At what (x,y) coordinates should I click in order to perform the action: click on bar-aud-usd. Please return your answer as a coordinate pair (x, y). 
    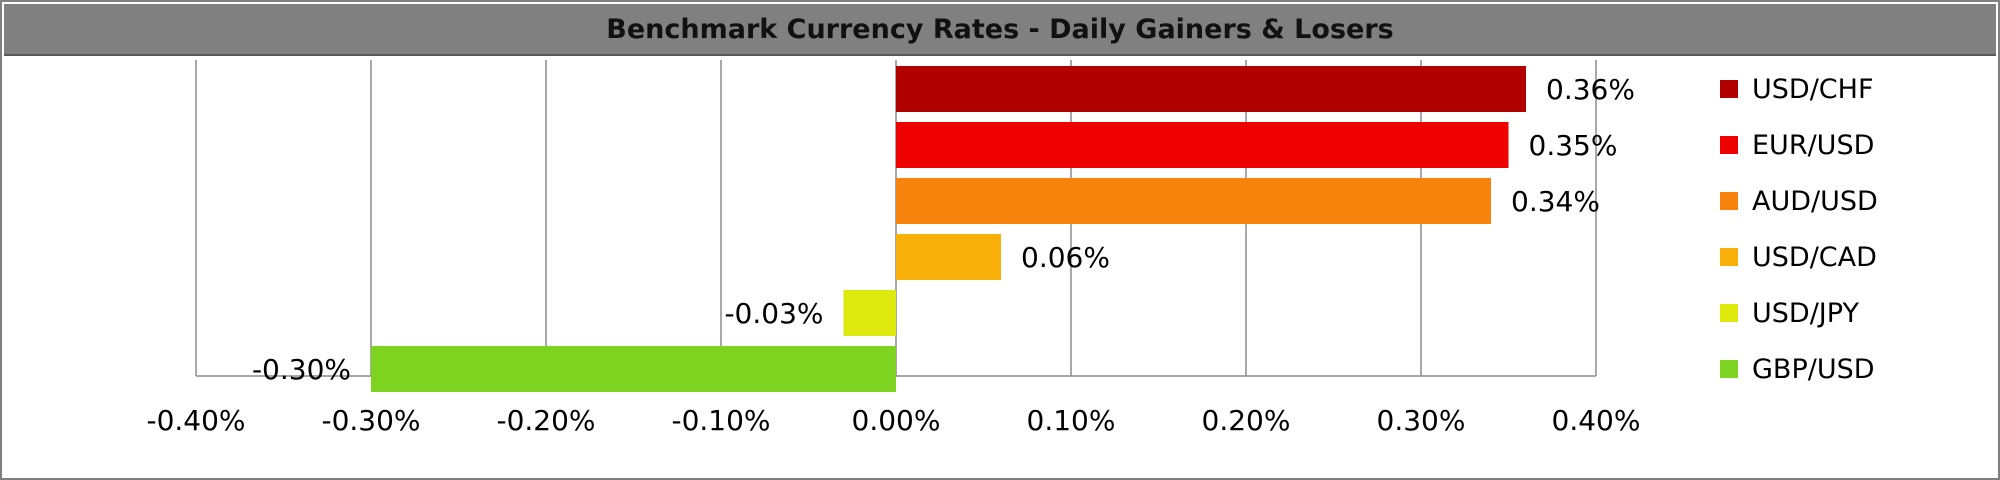
    Looking at the image, I should click on (1193, 201).